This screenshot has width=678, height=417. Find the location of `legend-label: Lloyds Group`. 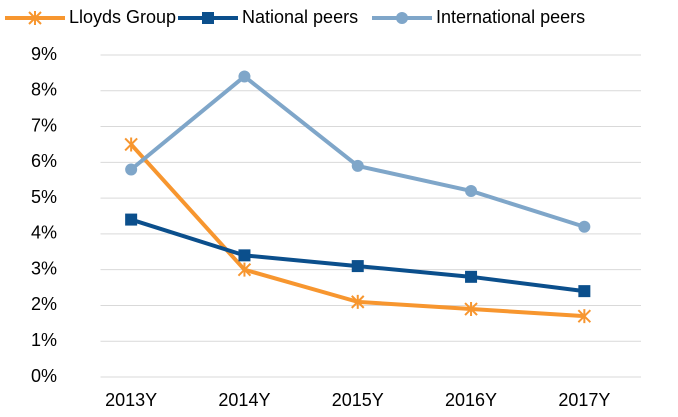

legend-label: Lloyds Group is located at coordinates (122, 17).